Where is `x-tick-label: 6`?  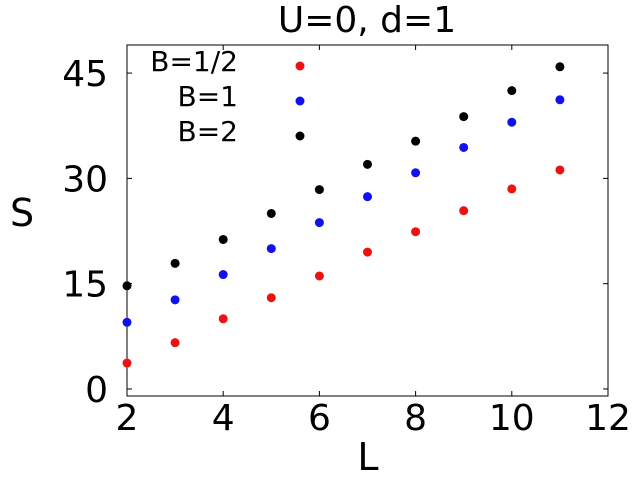 x-tick-label: 6 is located at coordinates (319, 418).